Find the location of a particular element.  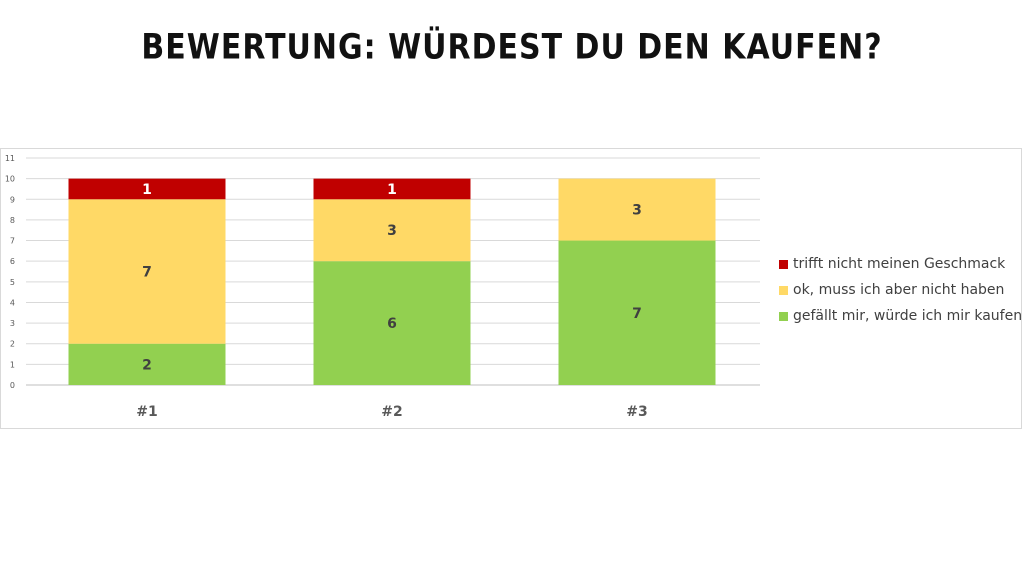

x-tick-label: #3 is located at coordinates (636, 412).